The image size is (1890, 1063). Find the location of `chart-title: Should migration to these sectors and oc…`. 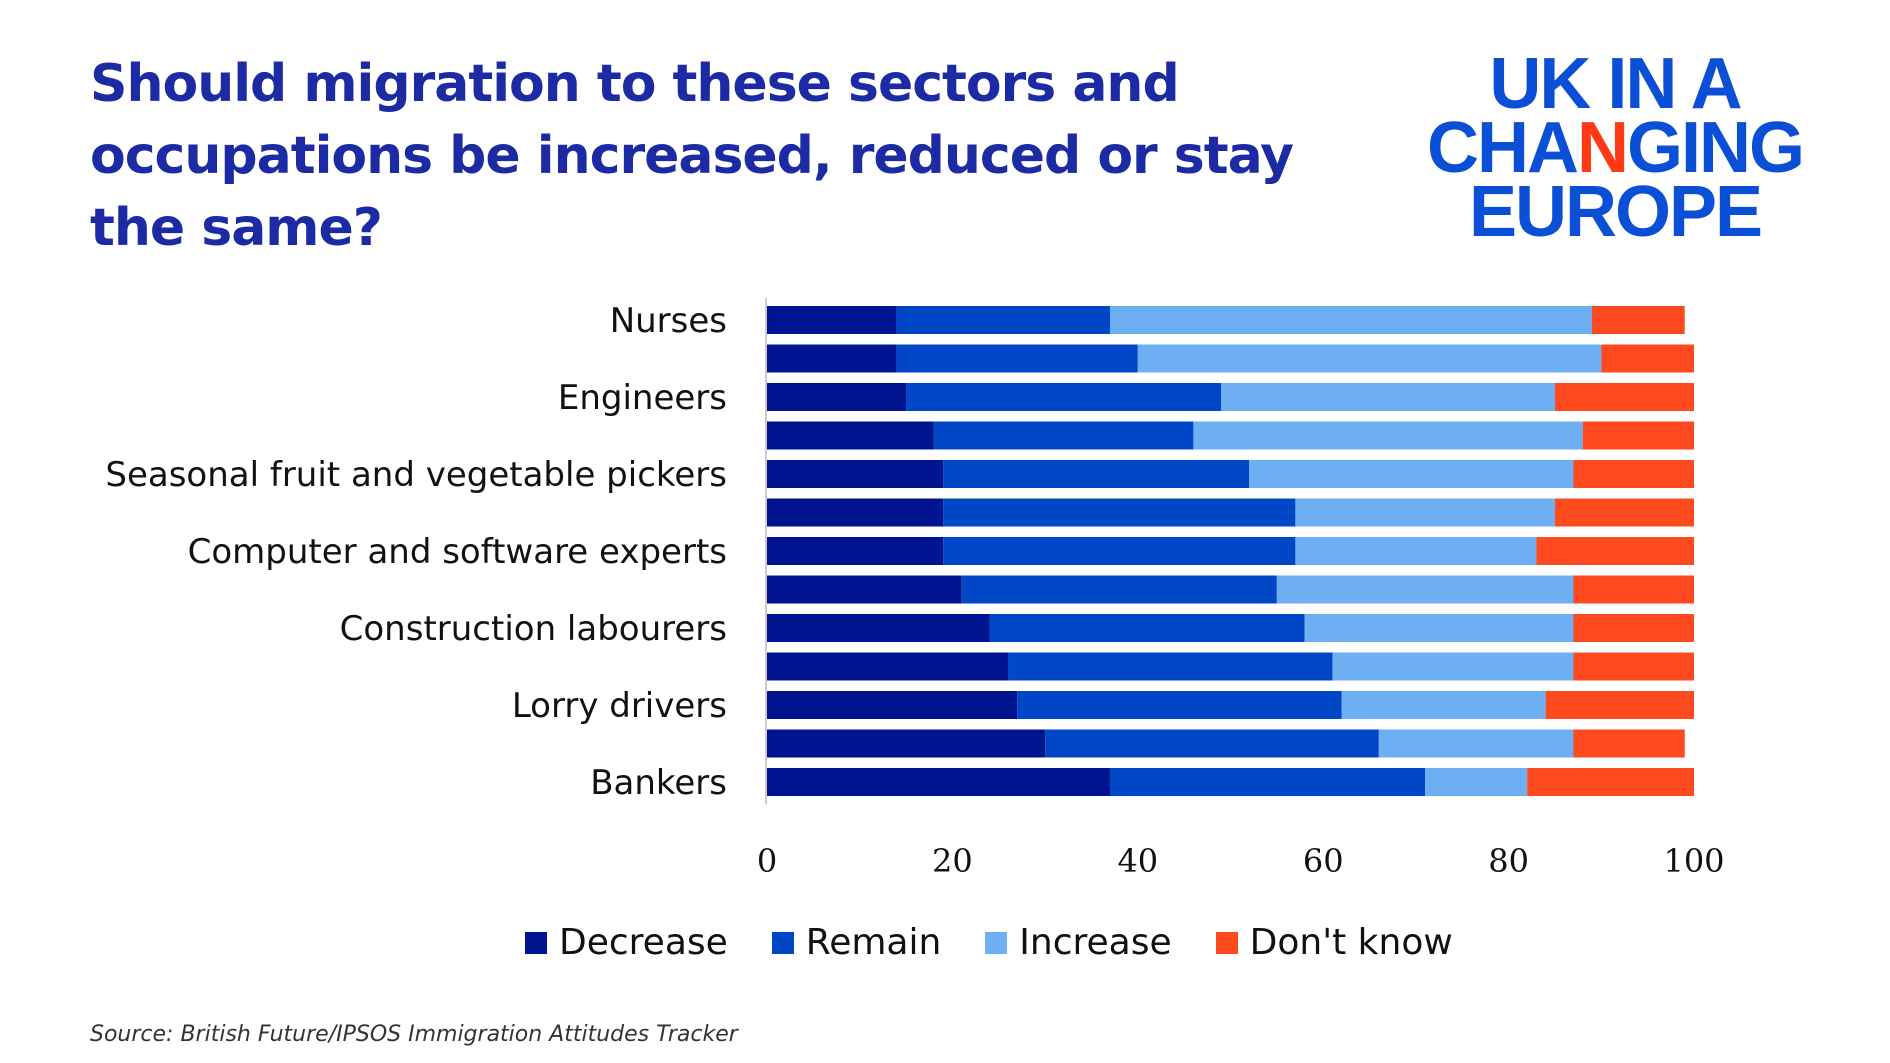

chart-title: Should migration to these sectors and oc… is located at coordinates (692, 156).